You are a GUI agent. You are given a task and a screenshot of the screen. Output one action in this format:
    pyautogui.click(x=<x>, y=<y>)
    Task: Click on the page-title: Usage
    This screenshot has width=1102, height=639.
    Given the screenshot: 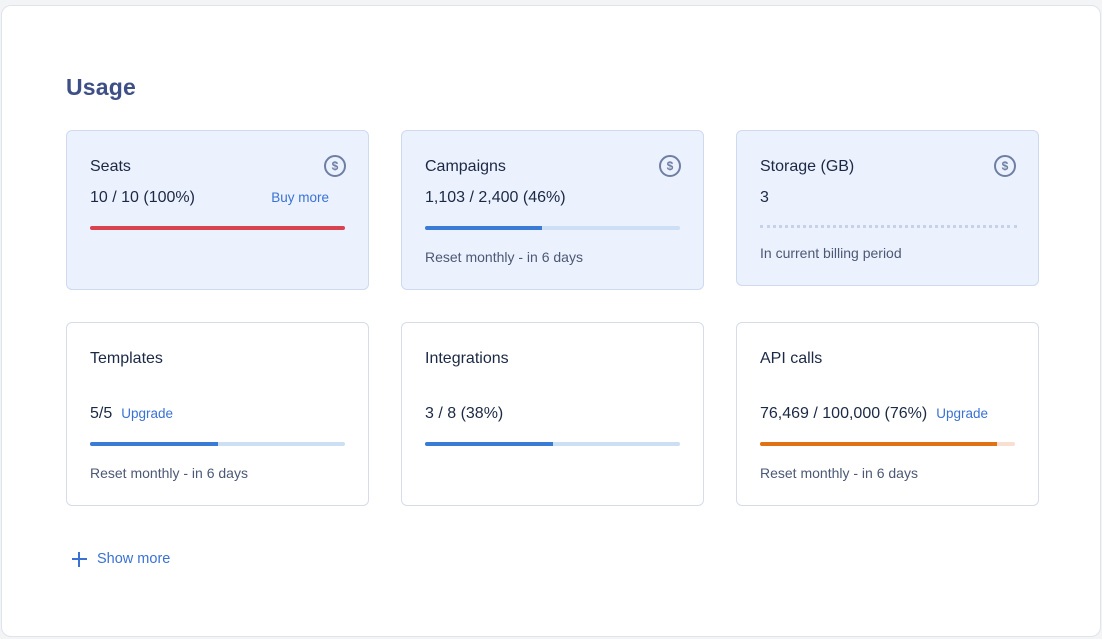 What is the action you would take?
    pyautogui.click(x=101, y=87)
    